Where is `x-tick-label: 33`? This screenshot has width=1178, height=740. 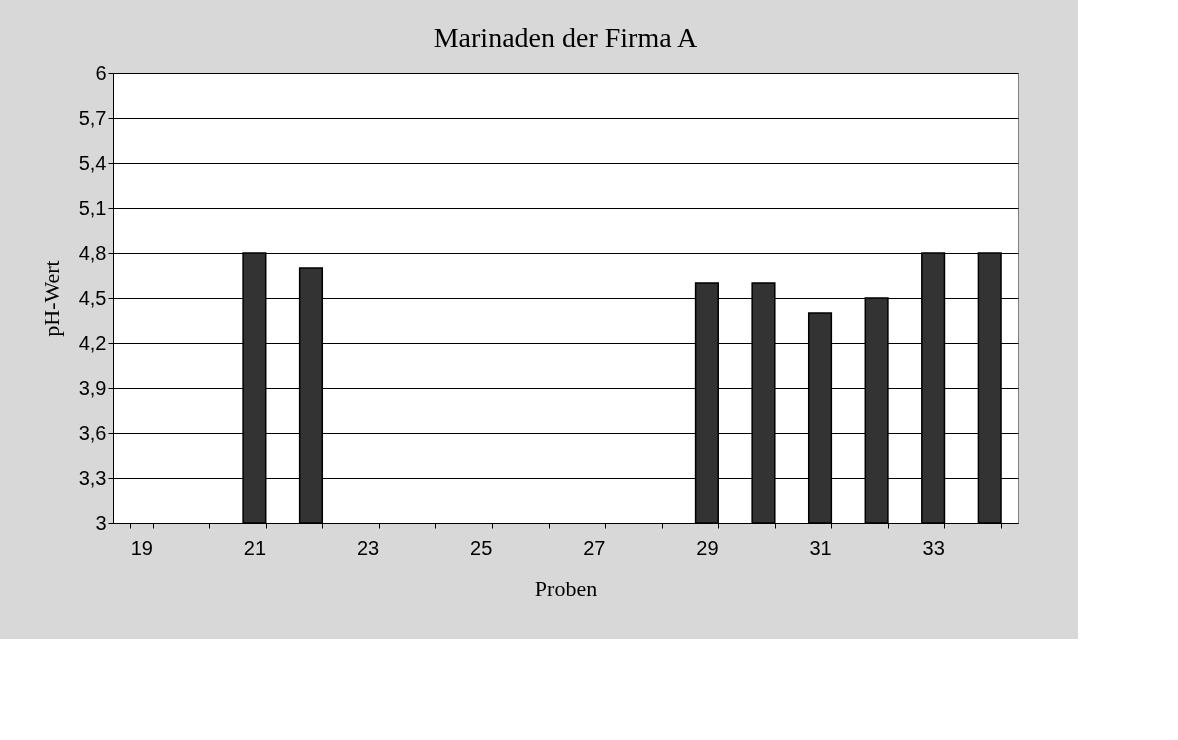 x-tick-label: 33 is located at coordinates (933, 547).